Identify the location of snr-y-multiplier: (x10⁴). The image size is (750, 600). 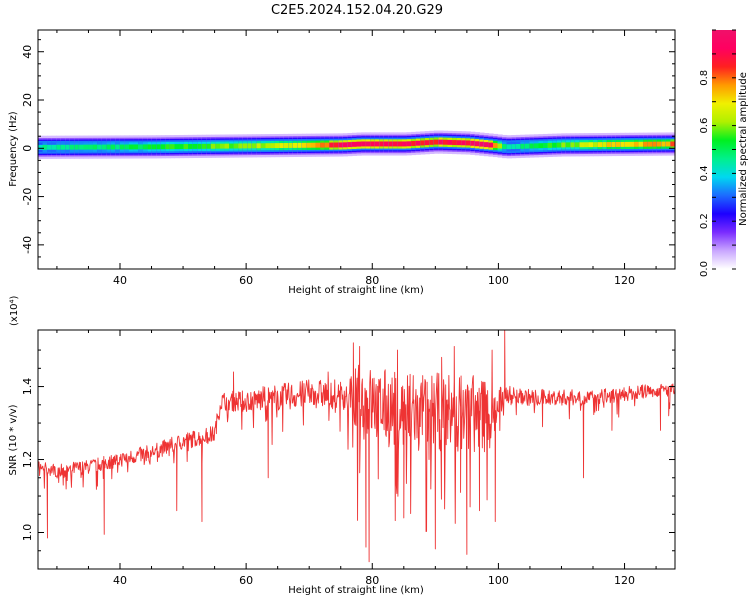
(14, 310).